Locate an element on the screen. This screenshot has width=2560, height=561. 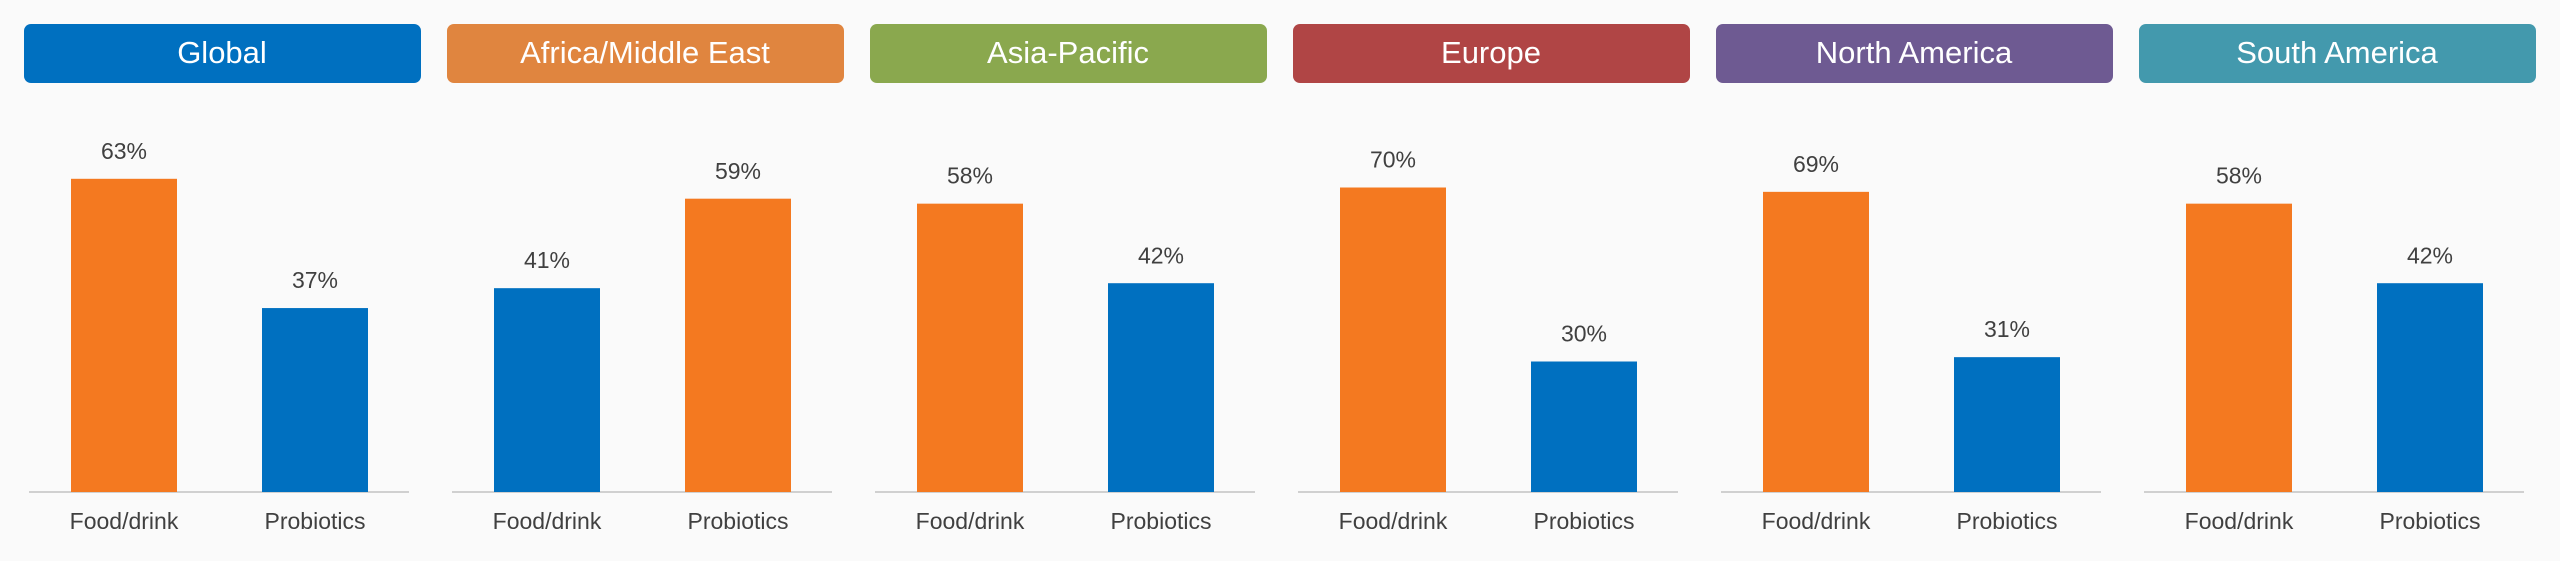
panel-title: Global is located at coordinates (222, 52).